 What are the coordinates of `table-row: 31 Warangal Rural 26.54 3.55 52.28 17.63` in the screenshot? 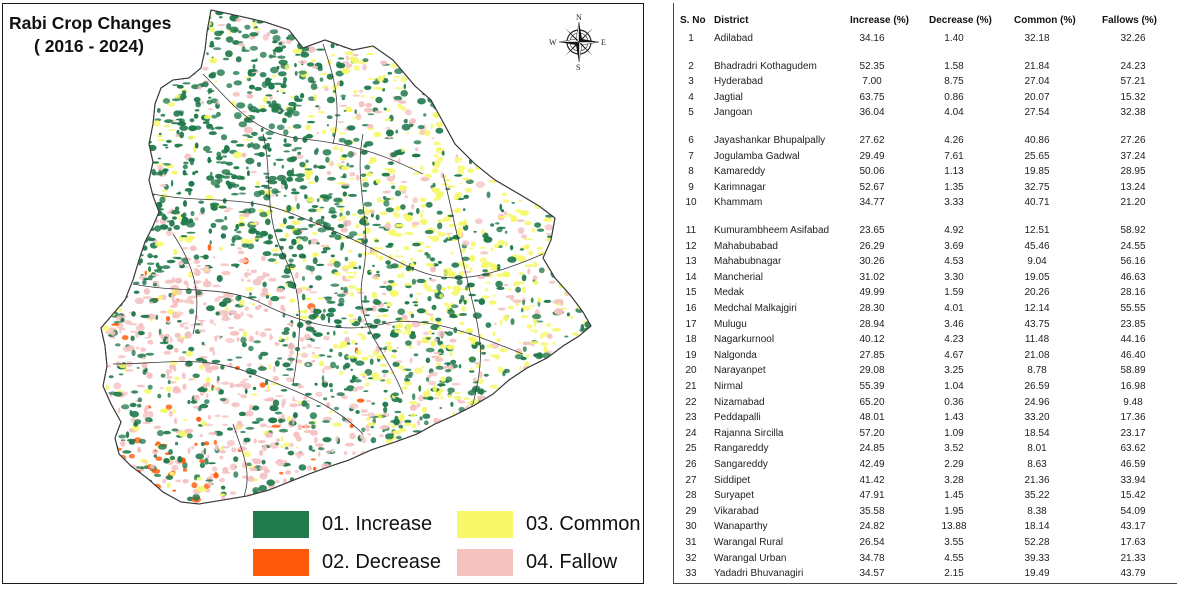 It's located at (925, 544).